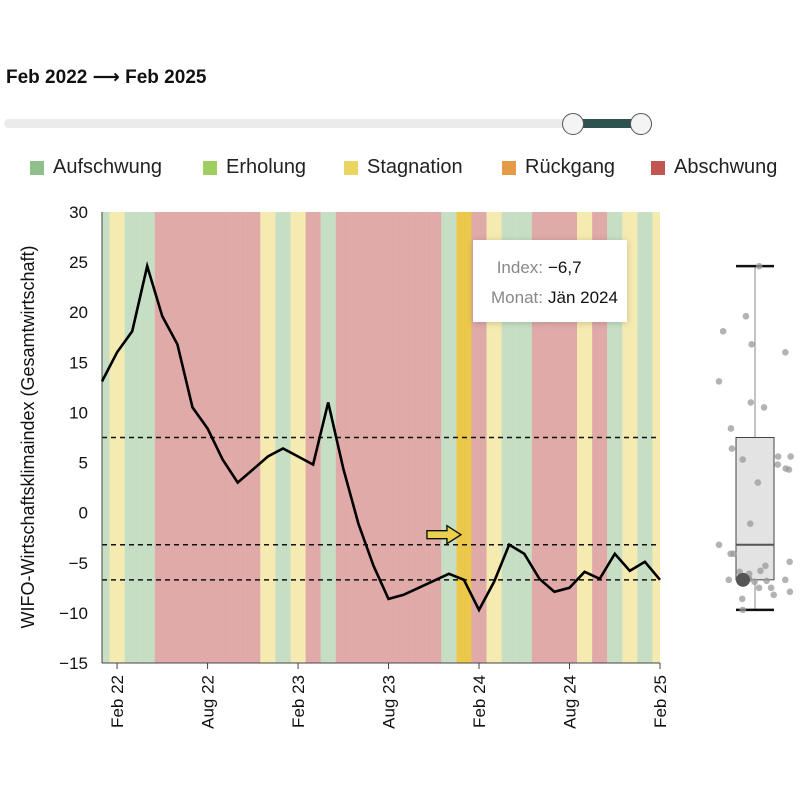  What do you see at coordinates (83, 463) in the screenshot?
I see `y-tick-label: 5` at bounding box center [83, 463].